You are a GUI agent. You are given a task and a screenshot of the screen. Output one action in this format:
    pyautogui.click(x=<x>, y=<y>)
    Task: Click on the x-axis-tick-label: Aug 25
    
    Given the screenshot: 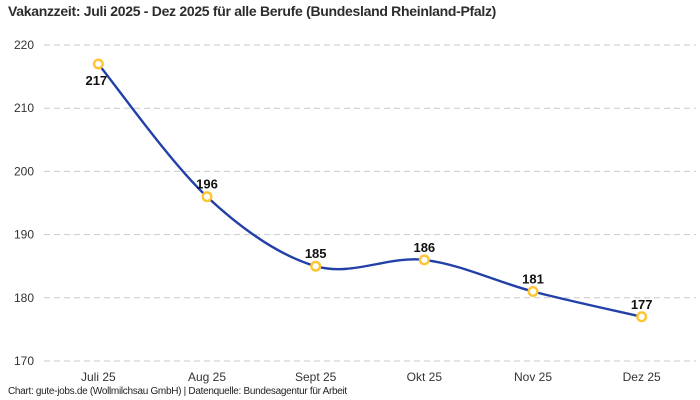 What is the action you would take?
    pyautogui.click(x=207, y=377)
    